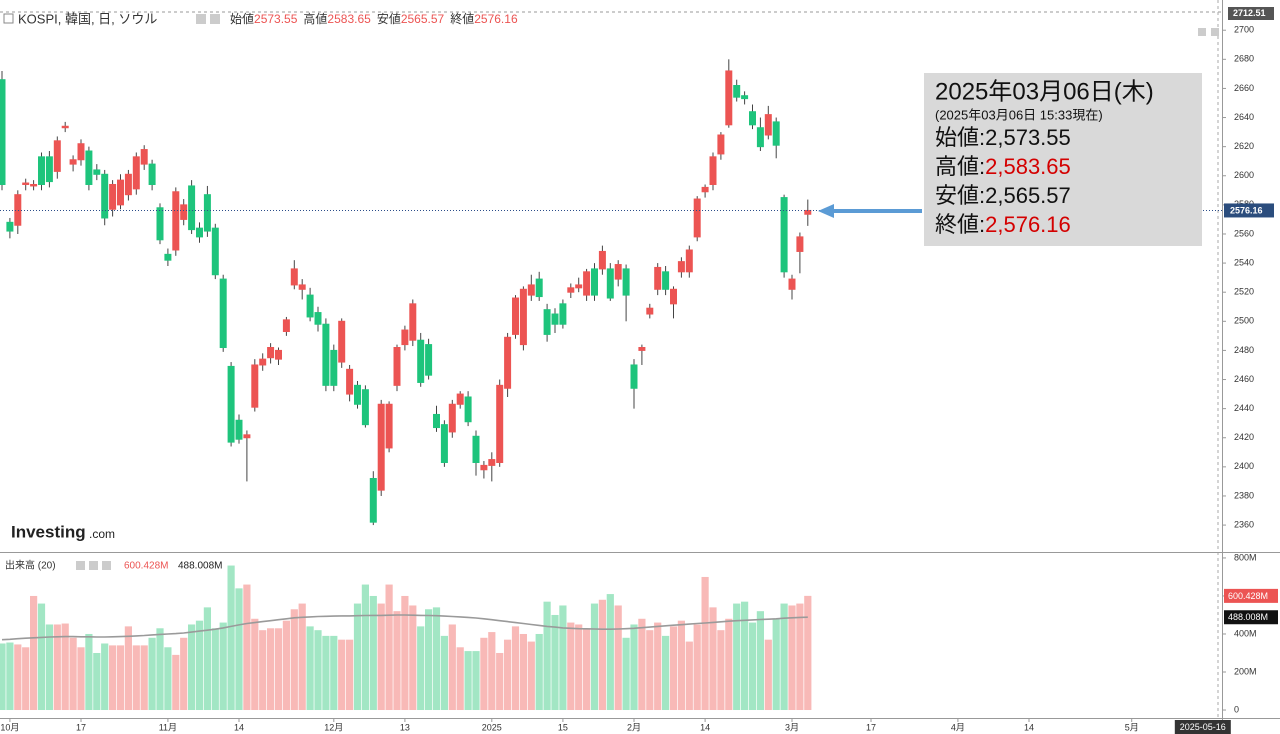  What do you see at coordinates (1244, 379) in the screenshot?
I see `y-tick-label: 2460` at bounding box center [1244, 379].